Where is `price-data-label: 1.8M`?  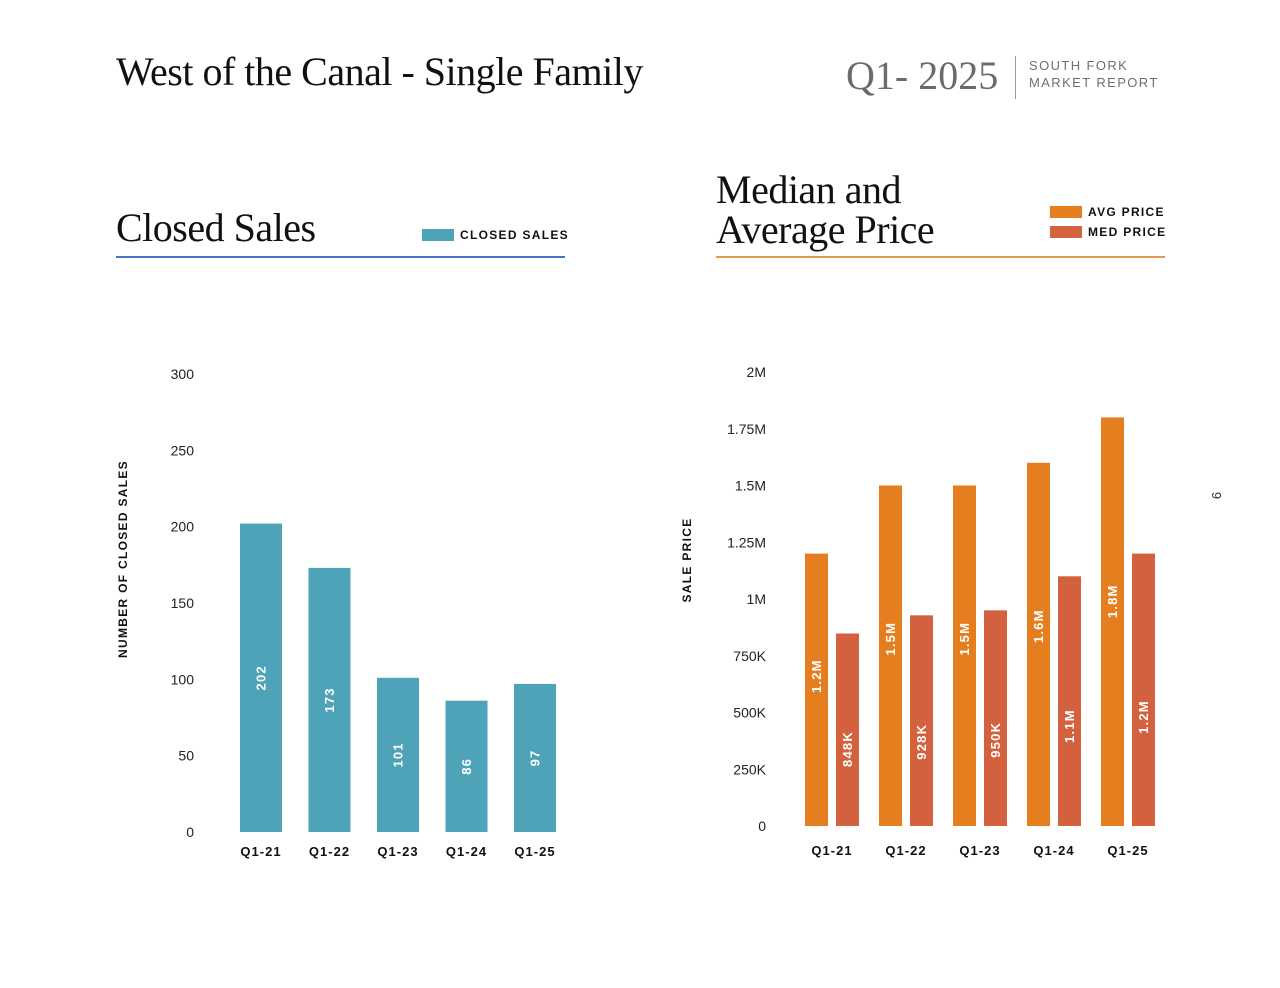
price-data-label: 1.8M is located at coordinates (1112, 601).